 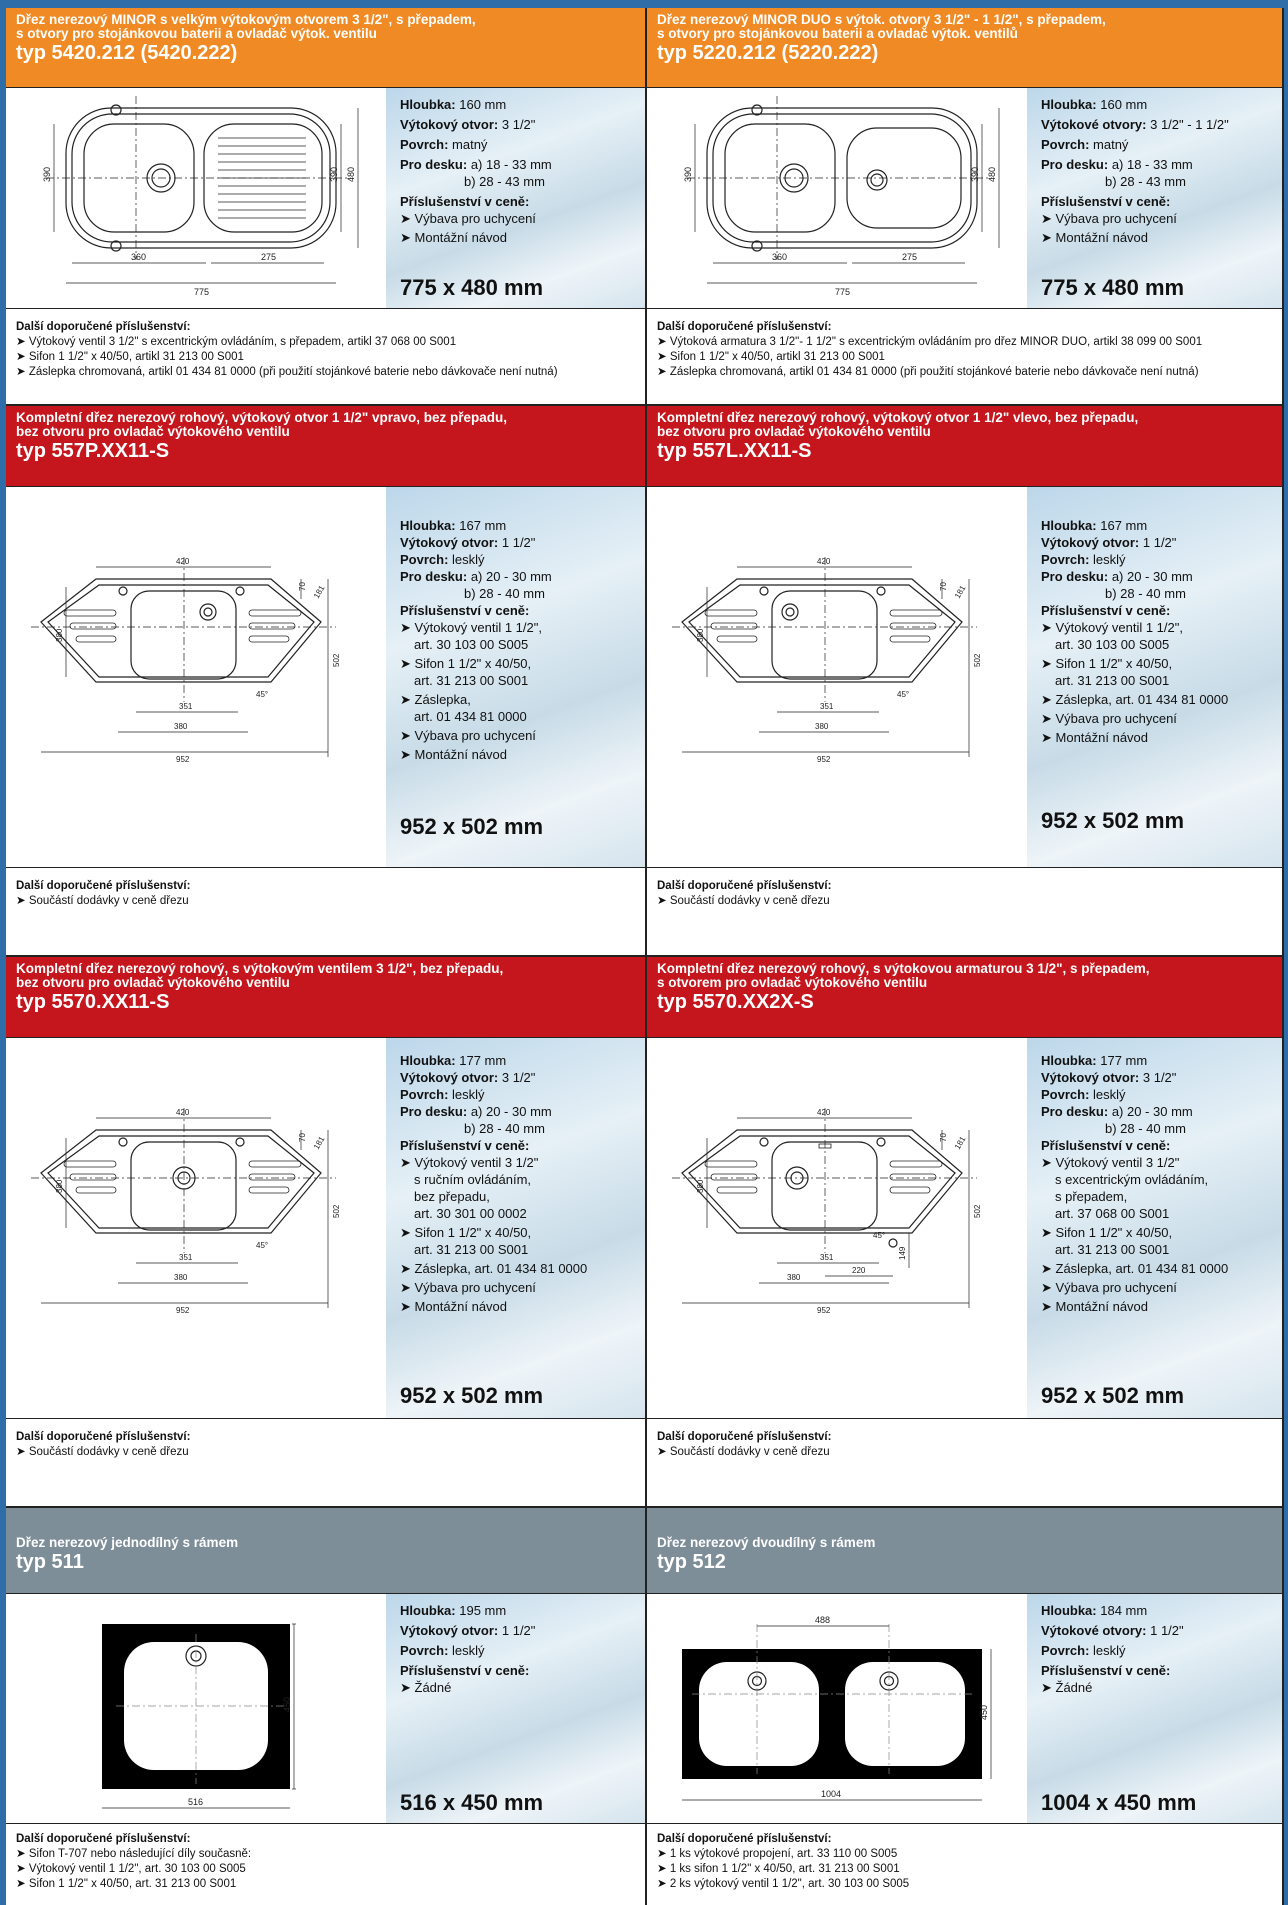 What do you see at coordinates (483, 525) in the screenshot?
I see `depth-value: 167 mm` at bounding box center [483, 525].